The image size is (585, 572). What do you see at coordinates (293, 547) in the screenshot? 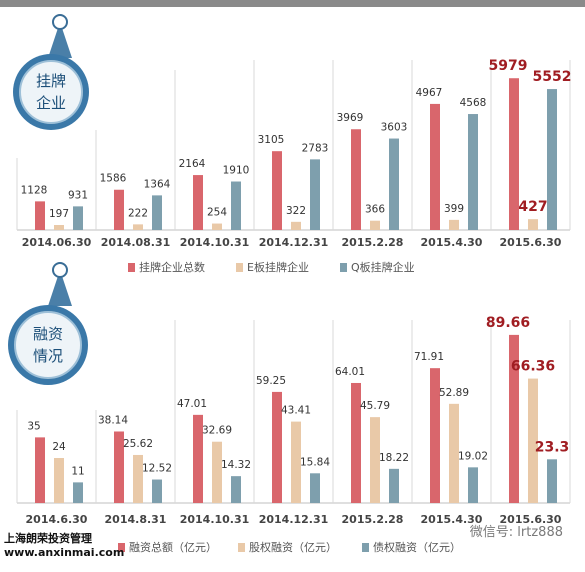
I see `legend-label: 股权融资（亿元）` at bounding box center [293, 547].